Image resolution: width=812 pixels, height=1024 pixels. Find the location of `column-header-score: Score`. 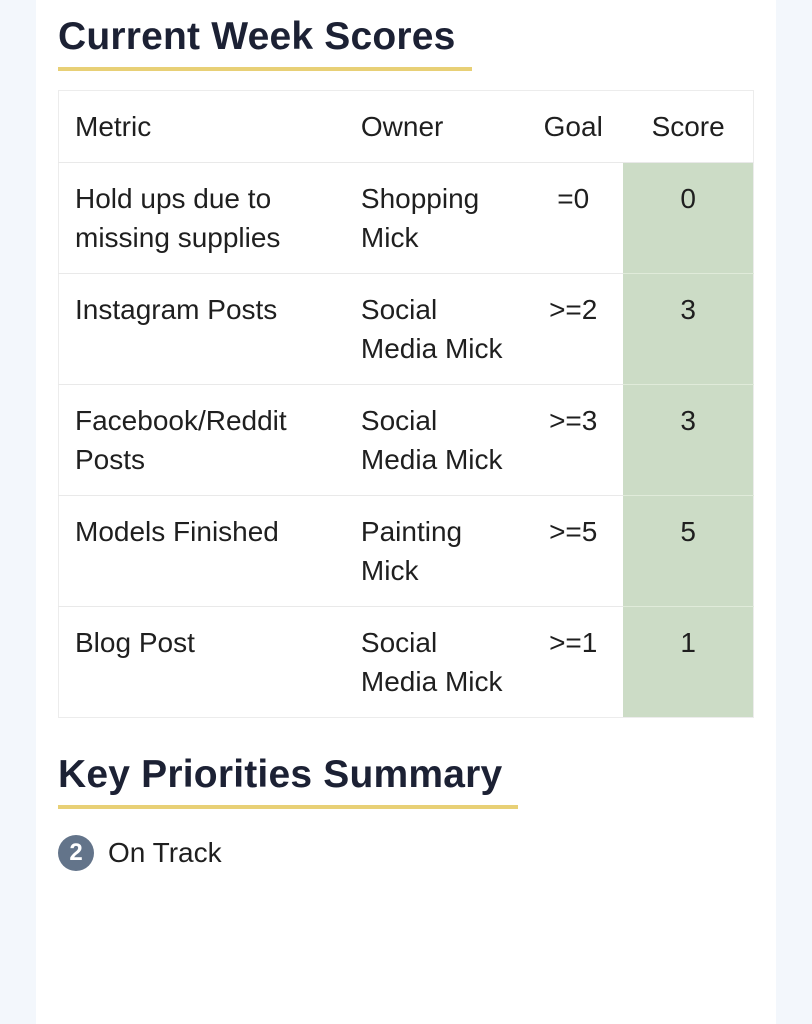

column-header-score: Score is located at coordinates (688, 126).